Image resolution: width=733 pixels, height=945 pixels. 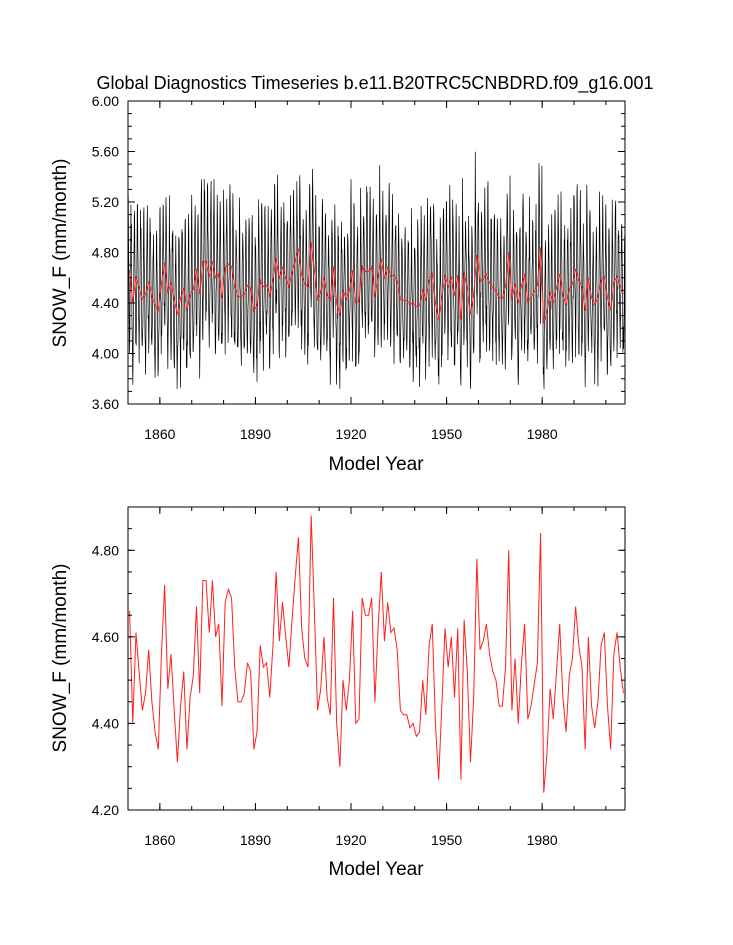 I want to click on bottom-y-tick-label: 4.20, so click(x=105, y=810).